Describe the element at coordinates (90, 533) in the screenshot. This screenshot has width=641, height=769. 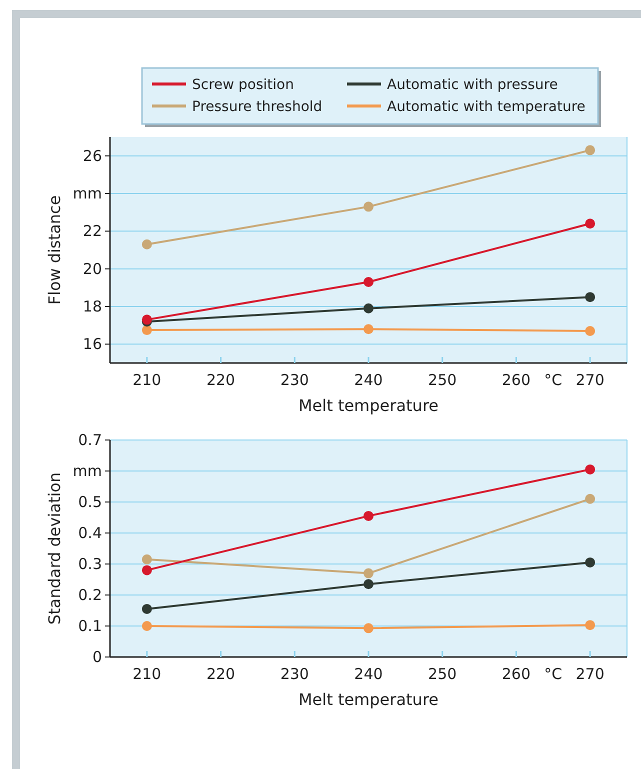
I see `y-tick-label: 0.4` at that location.